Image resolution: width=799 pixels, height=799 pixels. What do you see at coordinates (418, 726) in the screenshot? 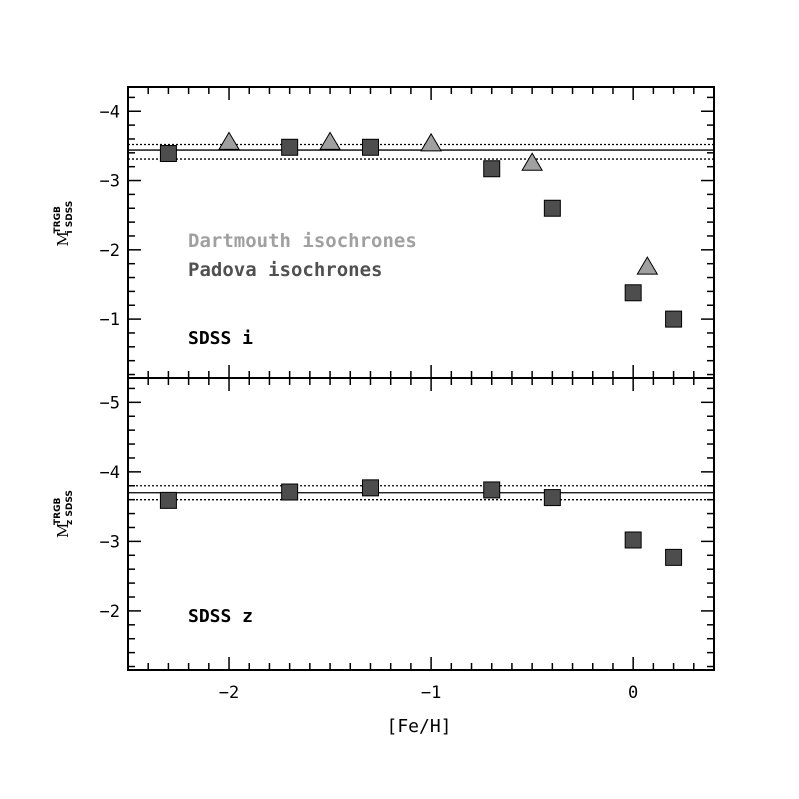
I see `x-axis-title: [Fe/H]` at bounding box center [418, 726].